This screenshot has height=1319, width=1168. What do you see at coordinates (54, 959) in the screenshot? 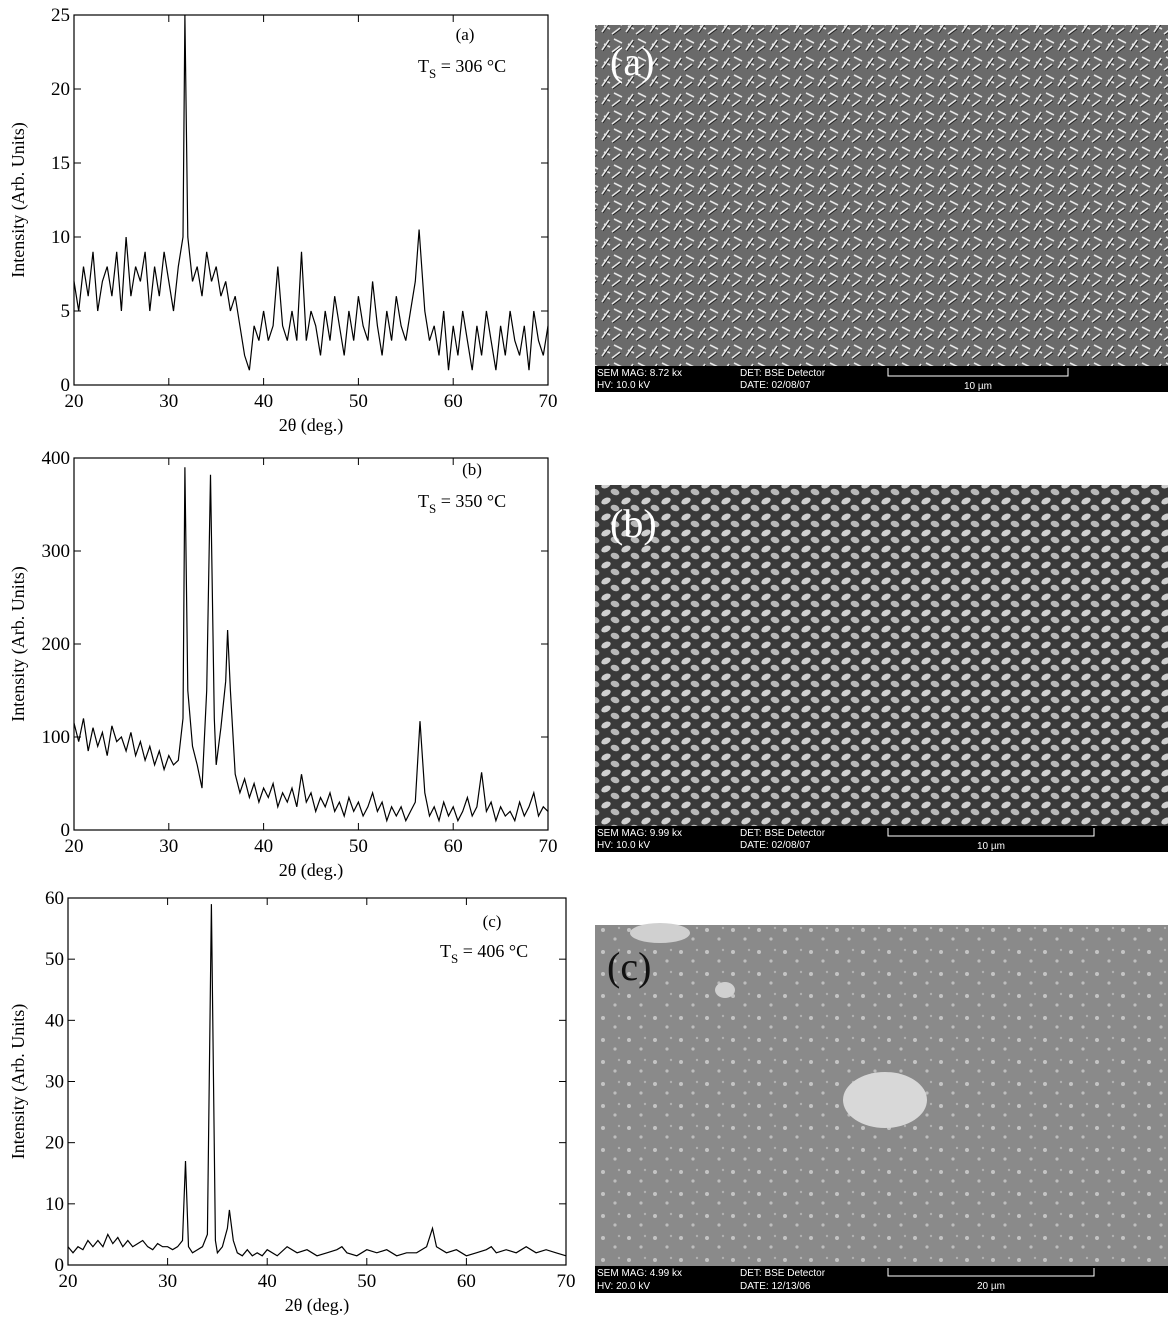
I see `y-tick-label: 50` at bounding box center [54, 959].